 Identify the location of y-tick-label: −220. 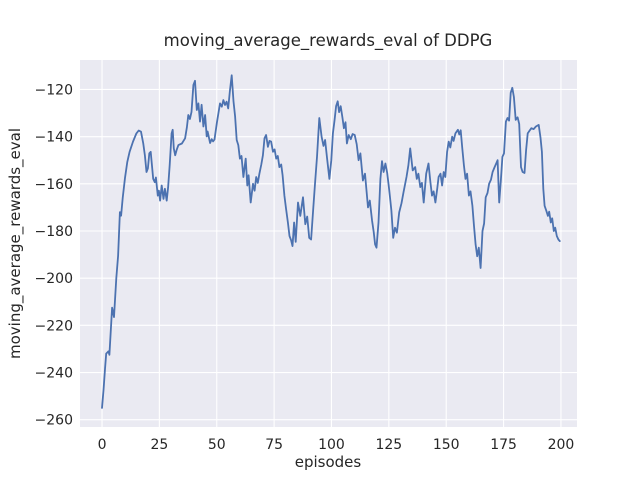
(54, 326).